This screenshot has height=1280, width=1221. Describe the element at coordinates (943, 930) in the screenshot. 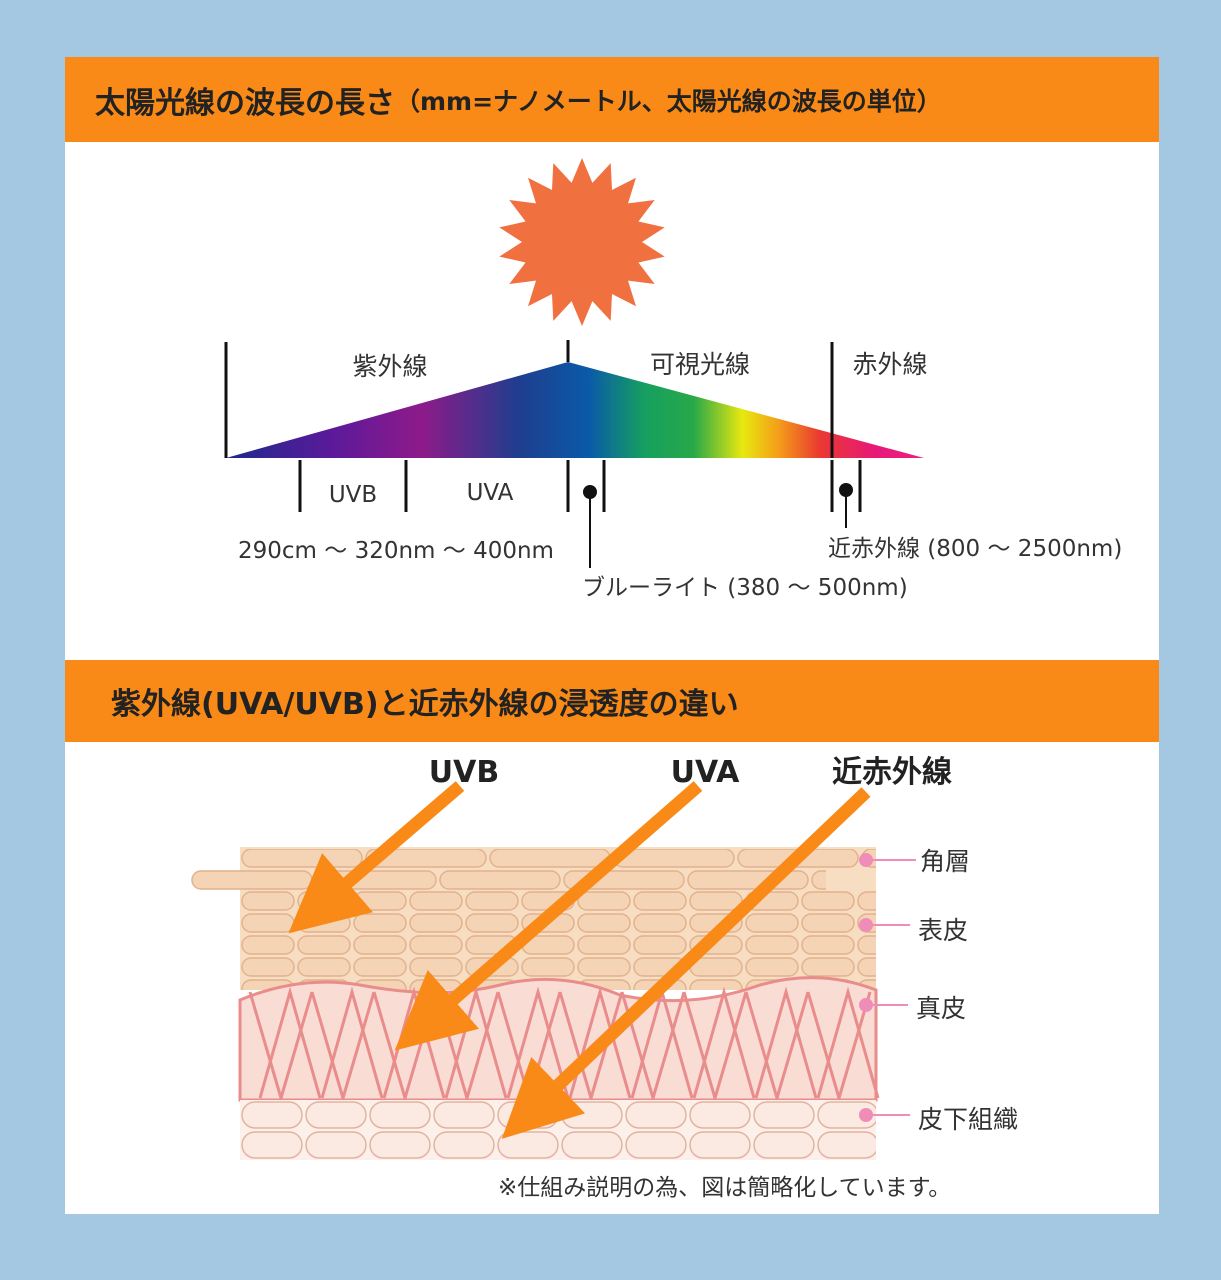

I see `layer-label-epidermis: 表皮` at that location.